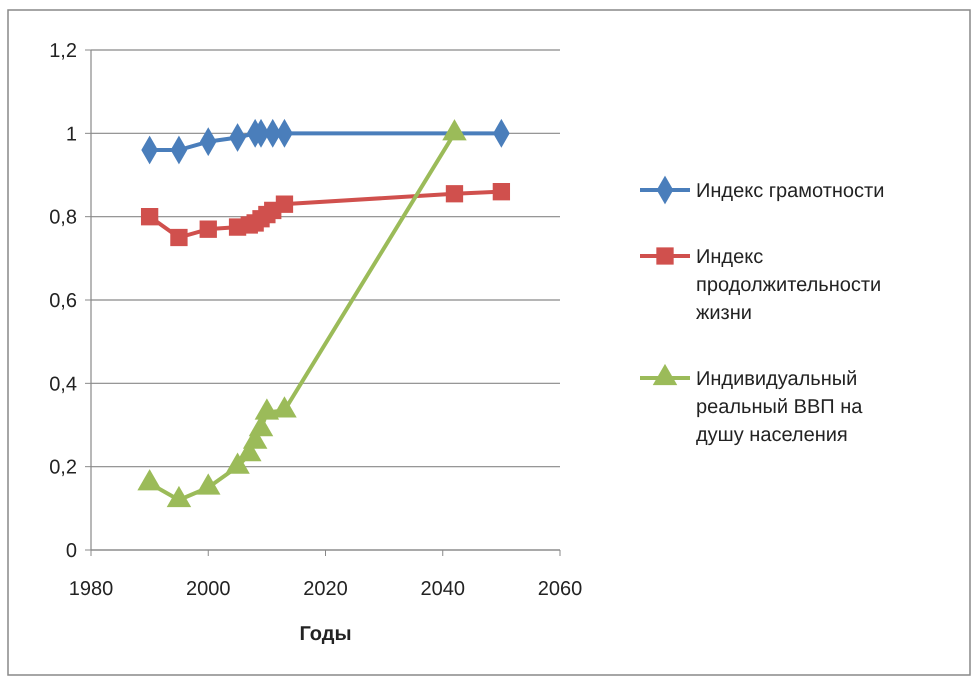 Image resolution: width=978 pixels, height=681 pixels. What do you see at coordinates (63, 384) in the screenshot?
I see `y-tick-label: 0,4` at bounding box center [63, 384].